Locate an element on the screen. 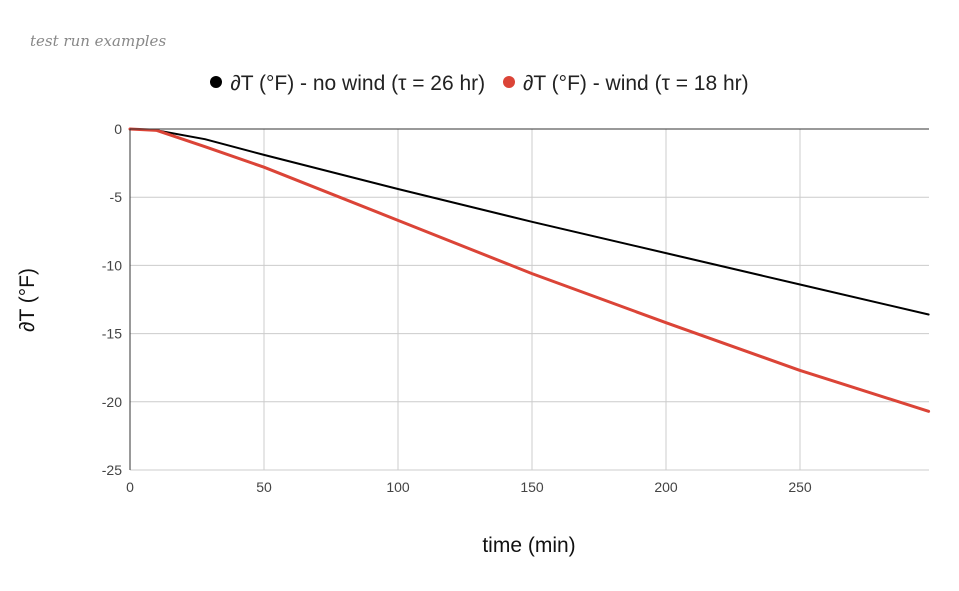 The width and height of the screenshot is (959, 591). y-tick-label: -5 is located at coordinates (116, 197).